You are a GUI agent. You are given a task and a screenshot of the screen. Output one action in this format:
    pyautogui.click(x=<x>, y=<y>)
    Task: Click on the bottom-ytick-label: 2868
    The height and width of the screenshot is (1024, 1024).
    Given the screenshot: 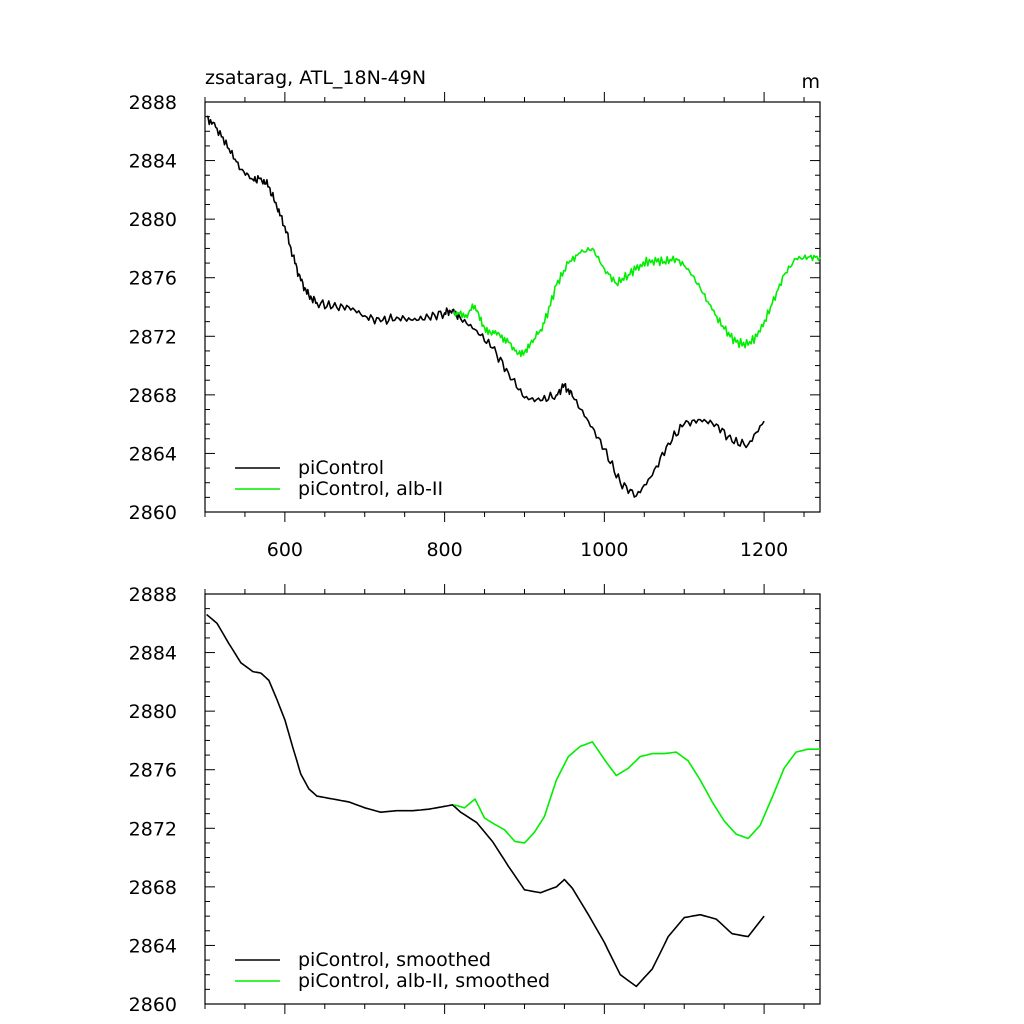 What is the action you would take?
    pyautogui.click(x=153, y=888)
    